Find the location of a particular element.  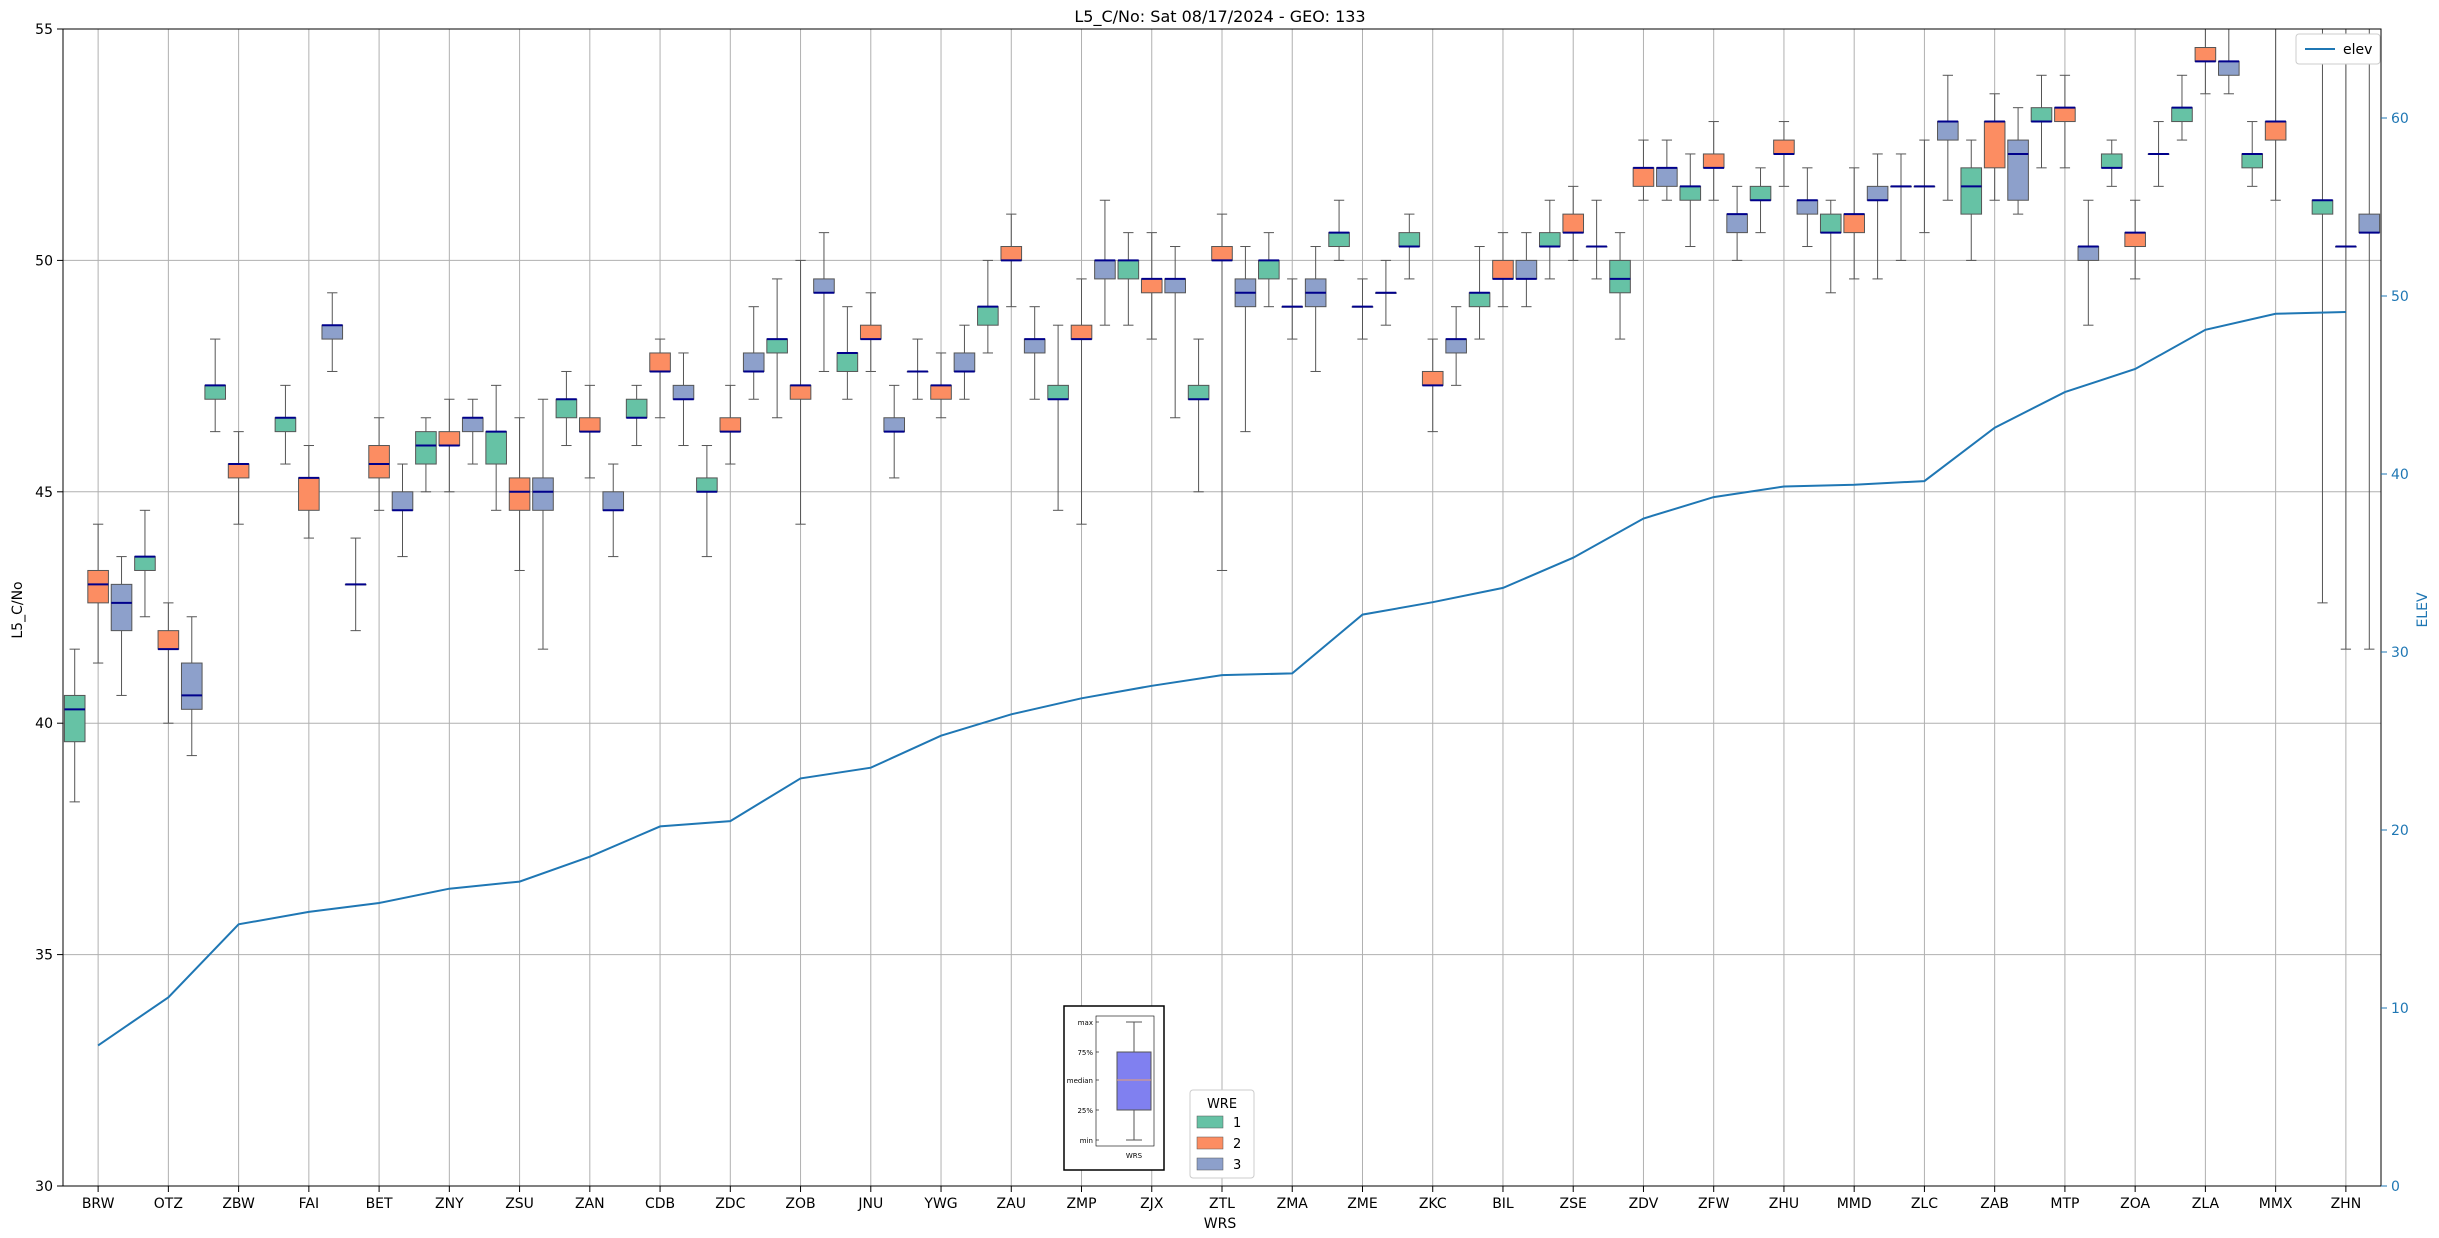

x-tick-label: ZDV is located at coordinates (1644, 1204).